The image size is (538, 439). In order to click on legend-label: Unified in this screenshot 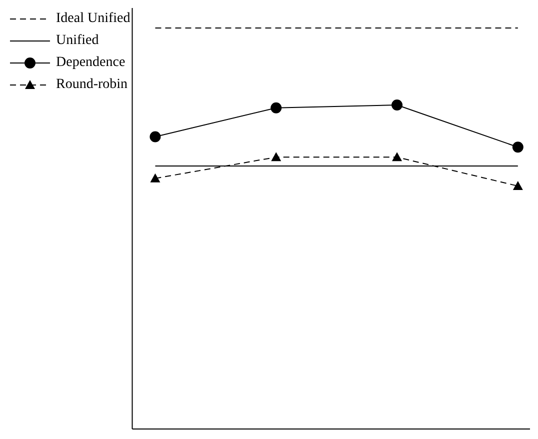, I will do `click(77, 41)`.